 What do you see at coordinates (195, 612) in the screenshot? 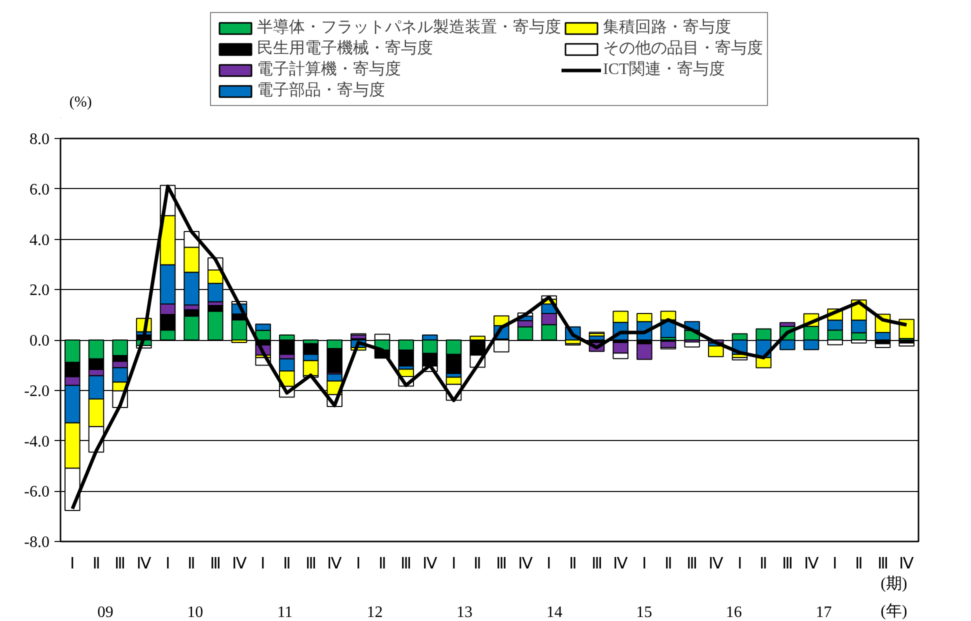
I see `text: 10` at bounding box center [195, 612].